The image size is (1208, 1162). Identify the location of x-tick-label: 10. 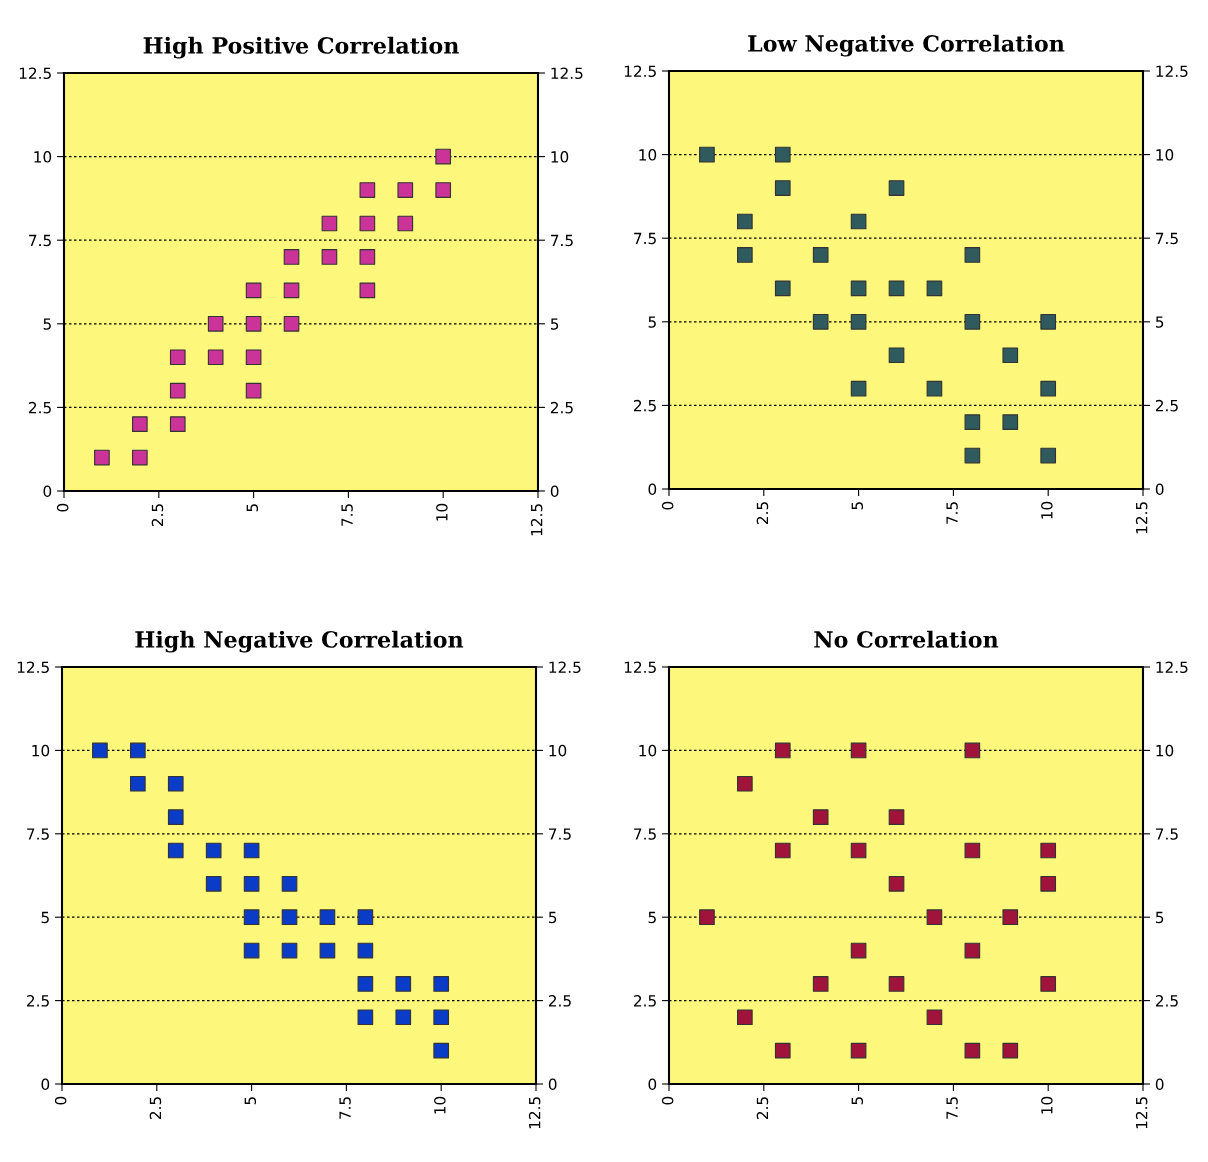
(1047, 1105).